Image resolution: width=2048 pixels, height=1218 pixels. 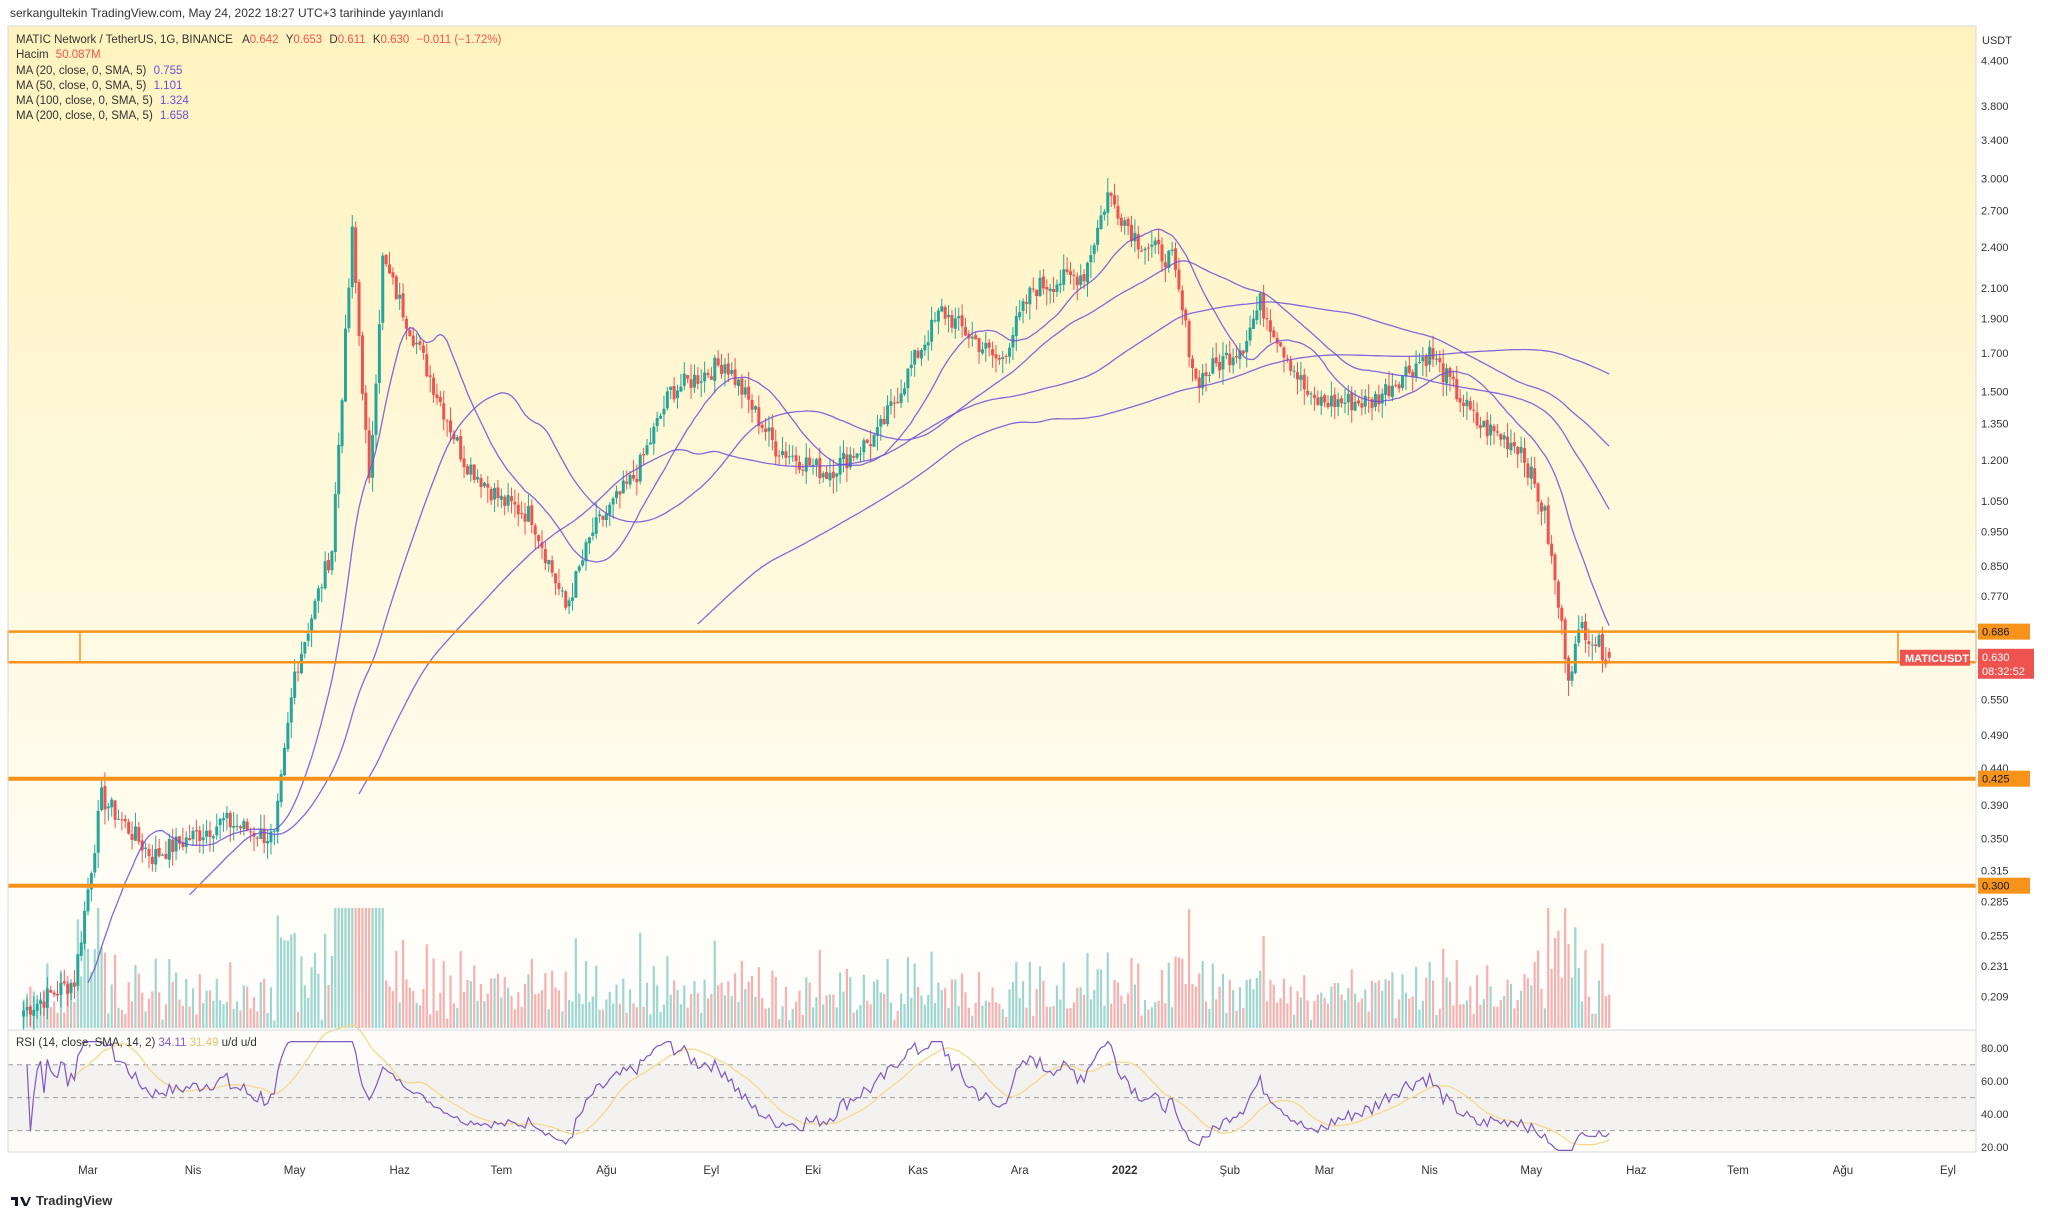 I want to click on legend-ma-row: MA (100, close, 0, SMA, 5) 1.324, so click(x=258, y=101).